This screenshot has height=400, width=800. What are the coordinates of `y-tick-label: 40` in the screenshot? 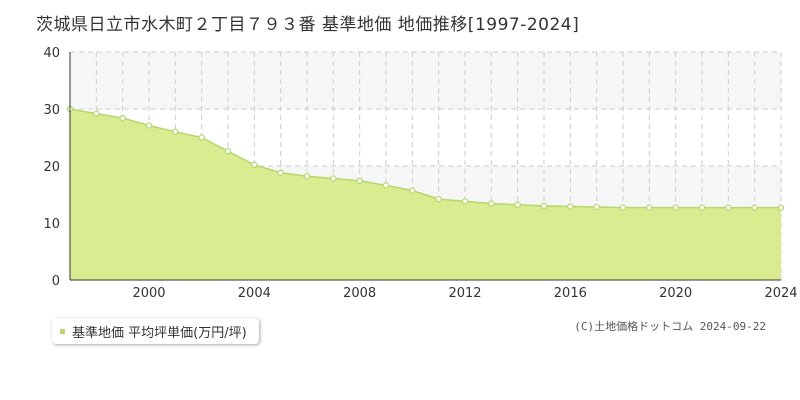 It's located at (51, 53).